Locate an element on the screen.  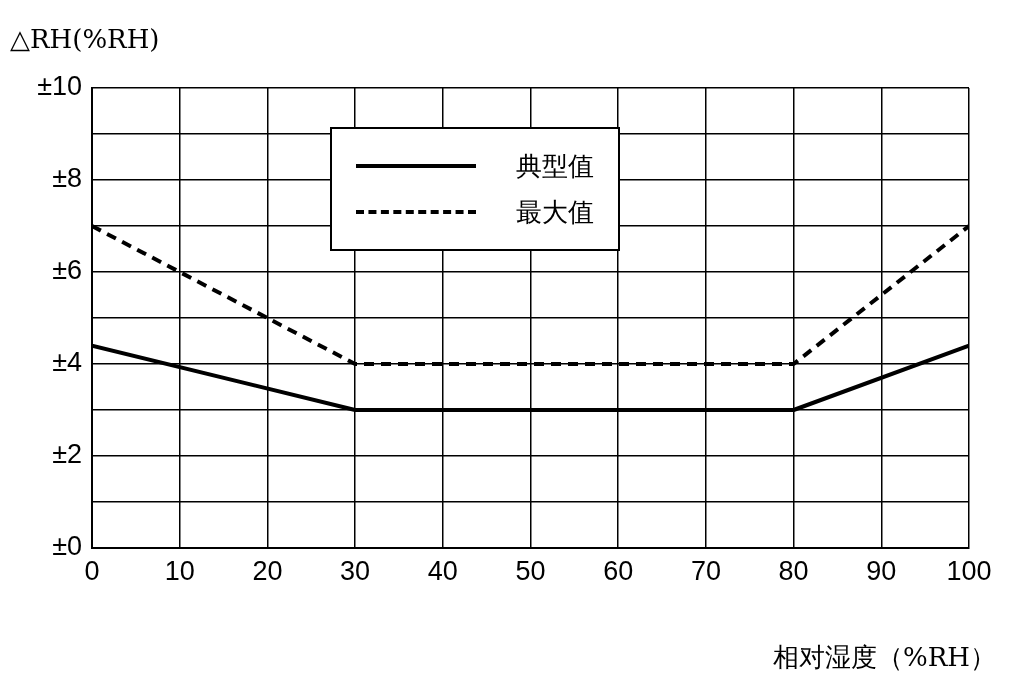
x-tick-label: 80 is located at coordinates (793, 570).